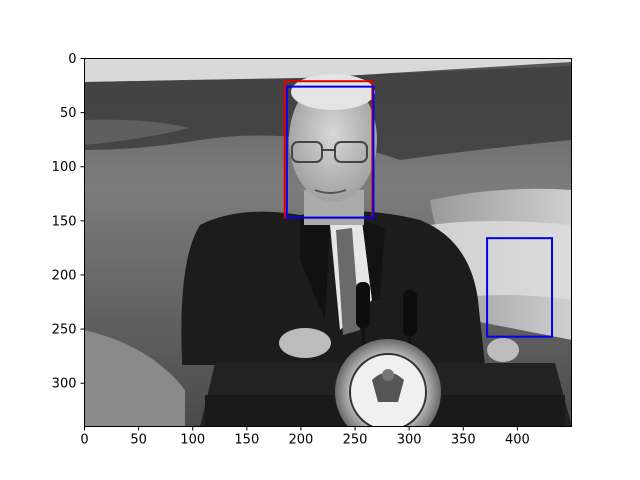 The height and width of the screenshot is (480, 640). I want to click on x-tick-label: 100, so click(192, 440).